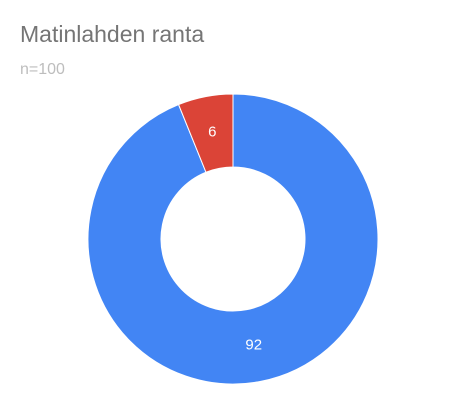 The width and height of the screenshot is (465, 409). Describe the element at coordinates (205, 133) in the screenshot. I see `slice` at that location.